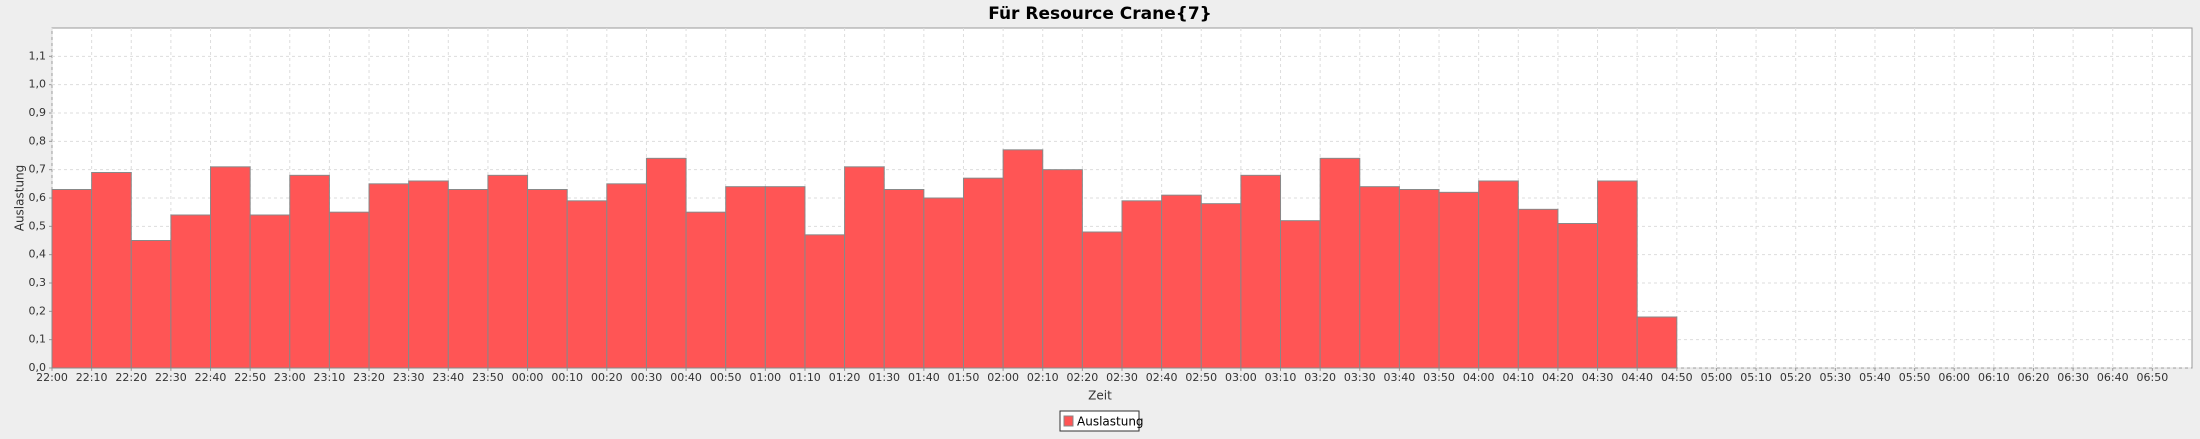  Describe the element at coordinates (805, 377) in the screenshot. I see `x-tick-label: 01:10` at that location.